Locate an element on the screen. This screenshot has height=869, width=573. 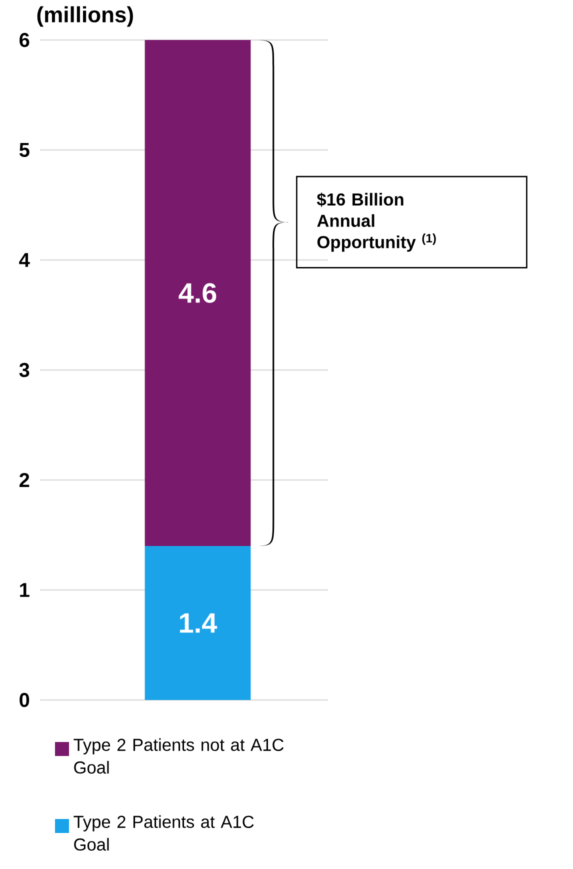
y-tick-label: 2 is located at coordinates (25, 480).